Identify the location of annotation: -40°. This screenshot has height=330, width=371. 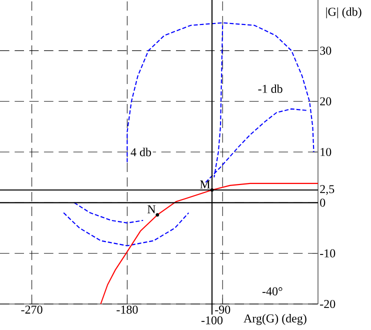
(272, 291).